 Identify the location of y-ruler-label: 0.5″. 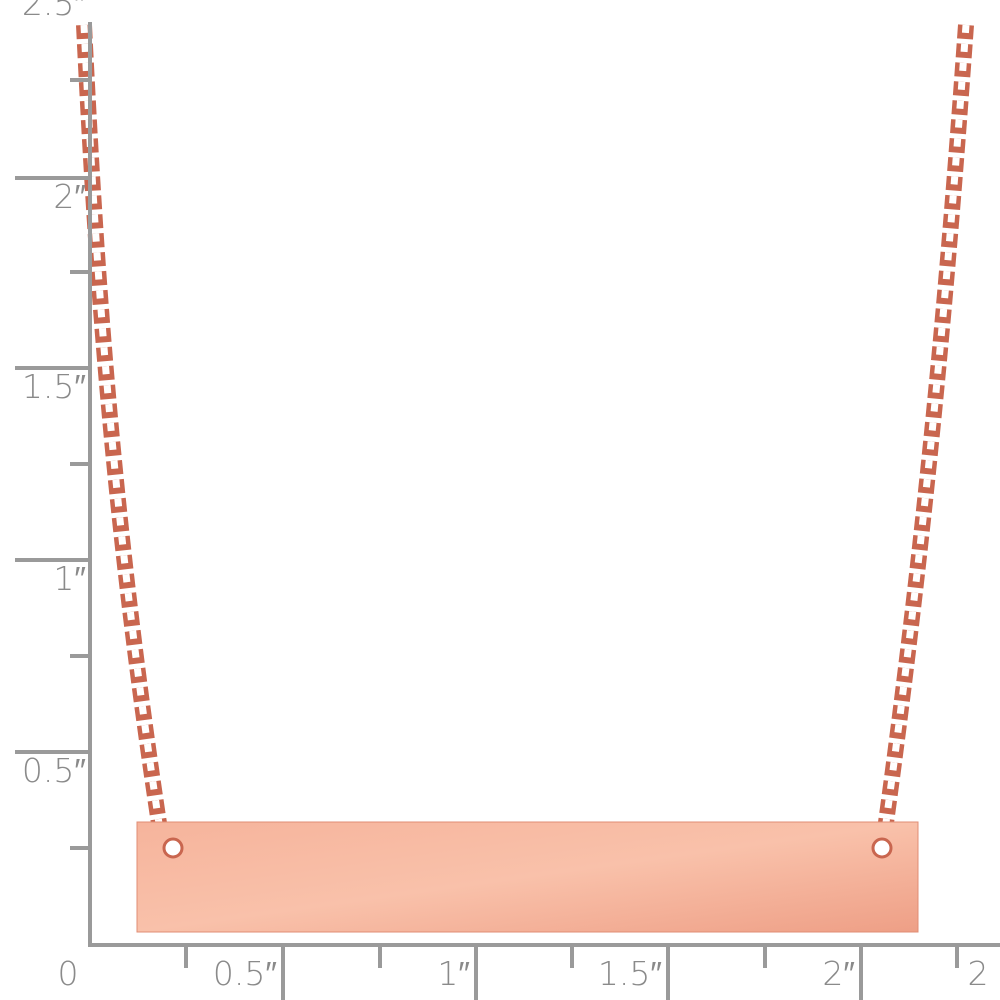
(54, 770).